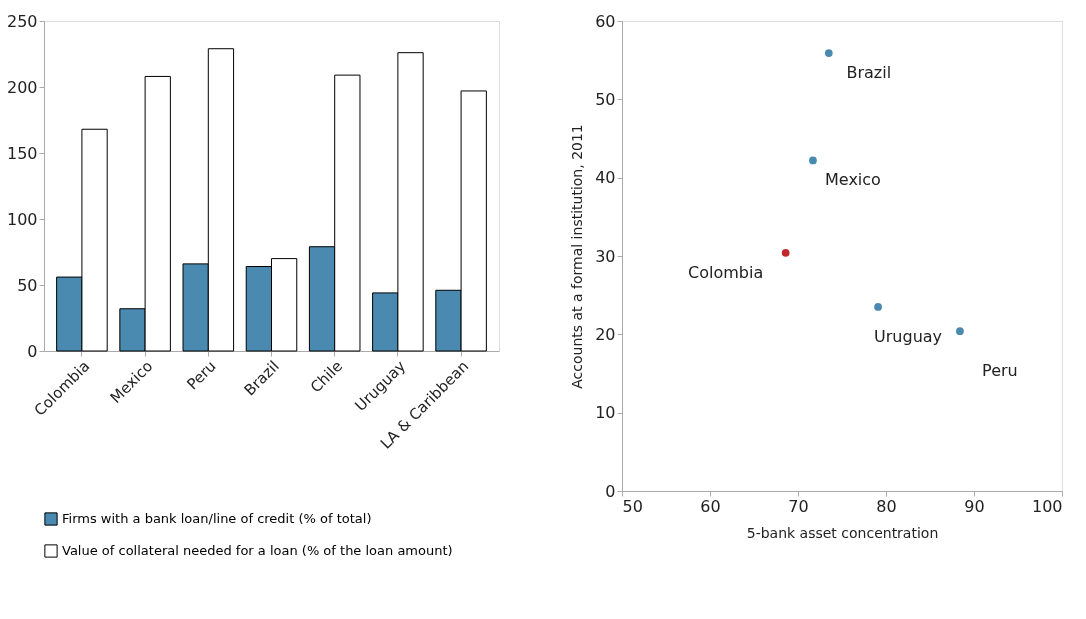 The height and width of the screenshot is (619, 1086). Describe the element at coordinates (257, 550) in the screenshot. I see `legend-label: Value of collateral needed for a loan (% of the loan amount)` at that location.